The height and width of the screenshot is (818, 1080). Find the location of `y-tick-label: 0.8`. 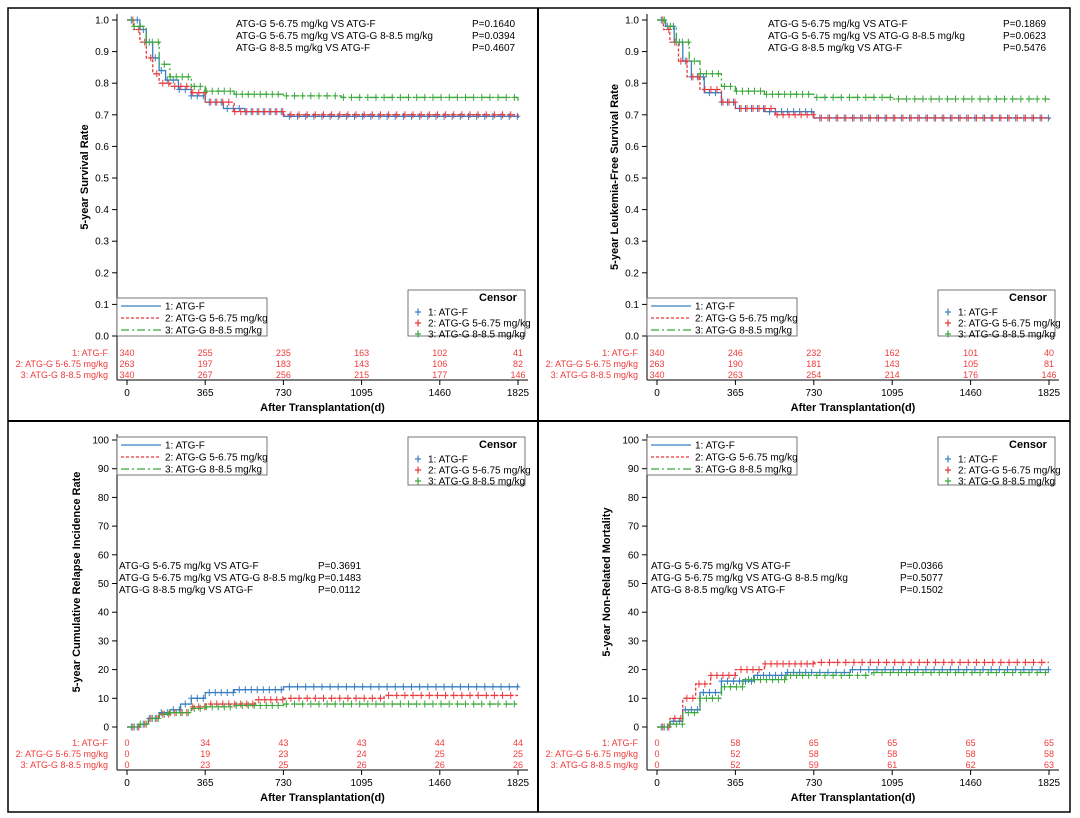

y-tick-label: 0.8 is located at coordinates (102, 84).